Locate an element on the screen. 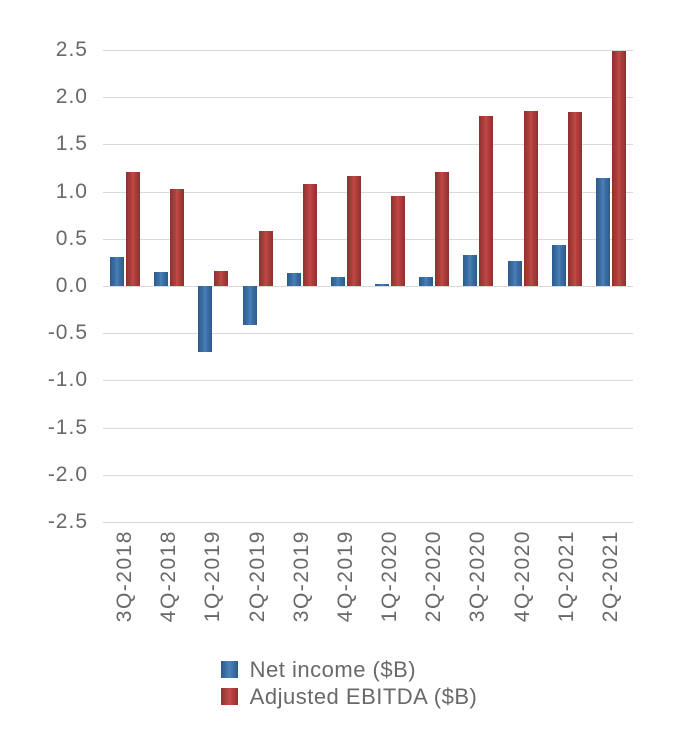 This screenshot has width=698, height=745. bar-adjusted-ebitda-1Q-2019 is located at coordinates (221, 278).